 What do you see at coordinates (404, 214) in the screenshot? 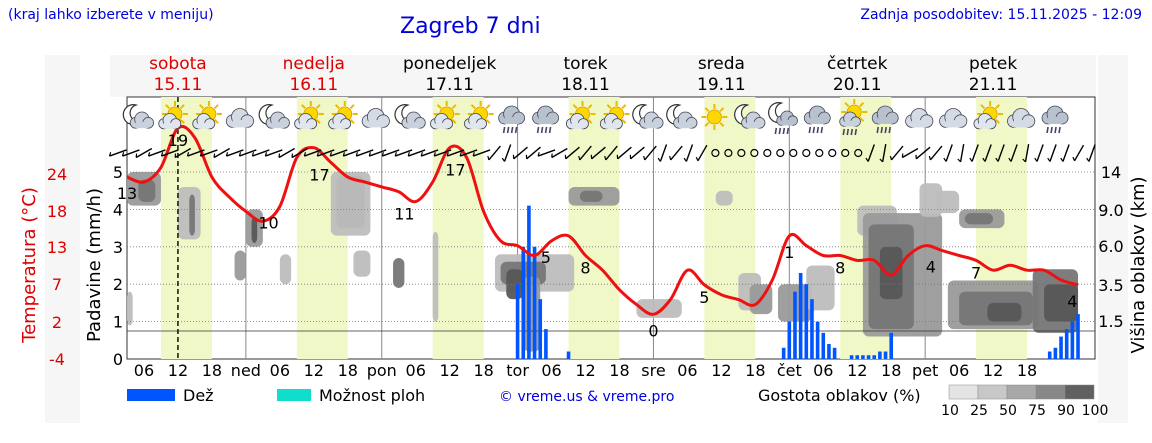
I see `temperature-label: 11` at bounding box center [404, 214].